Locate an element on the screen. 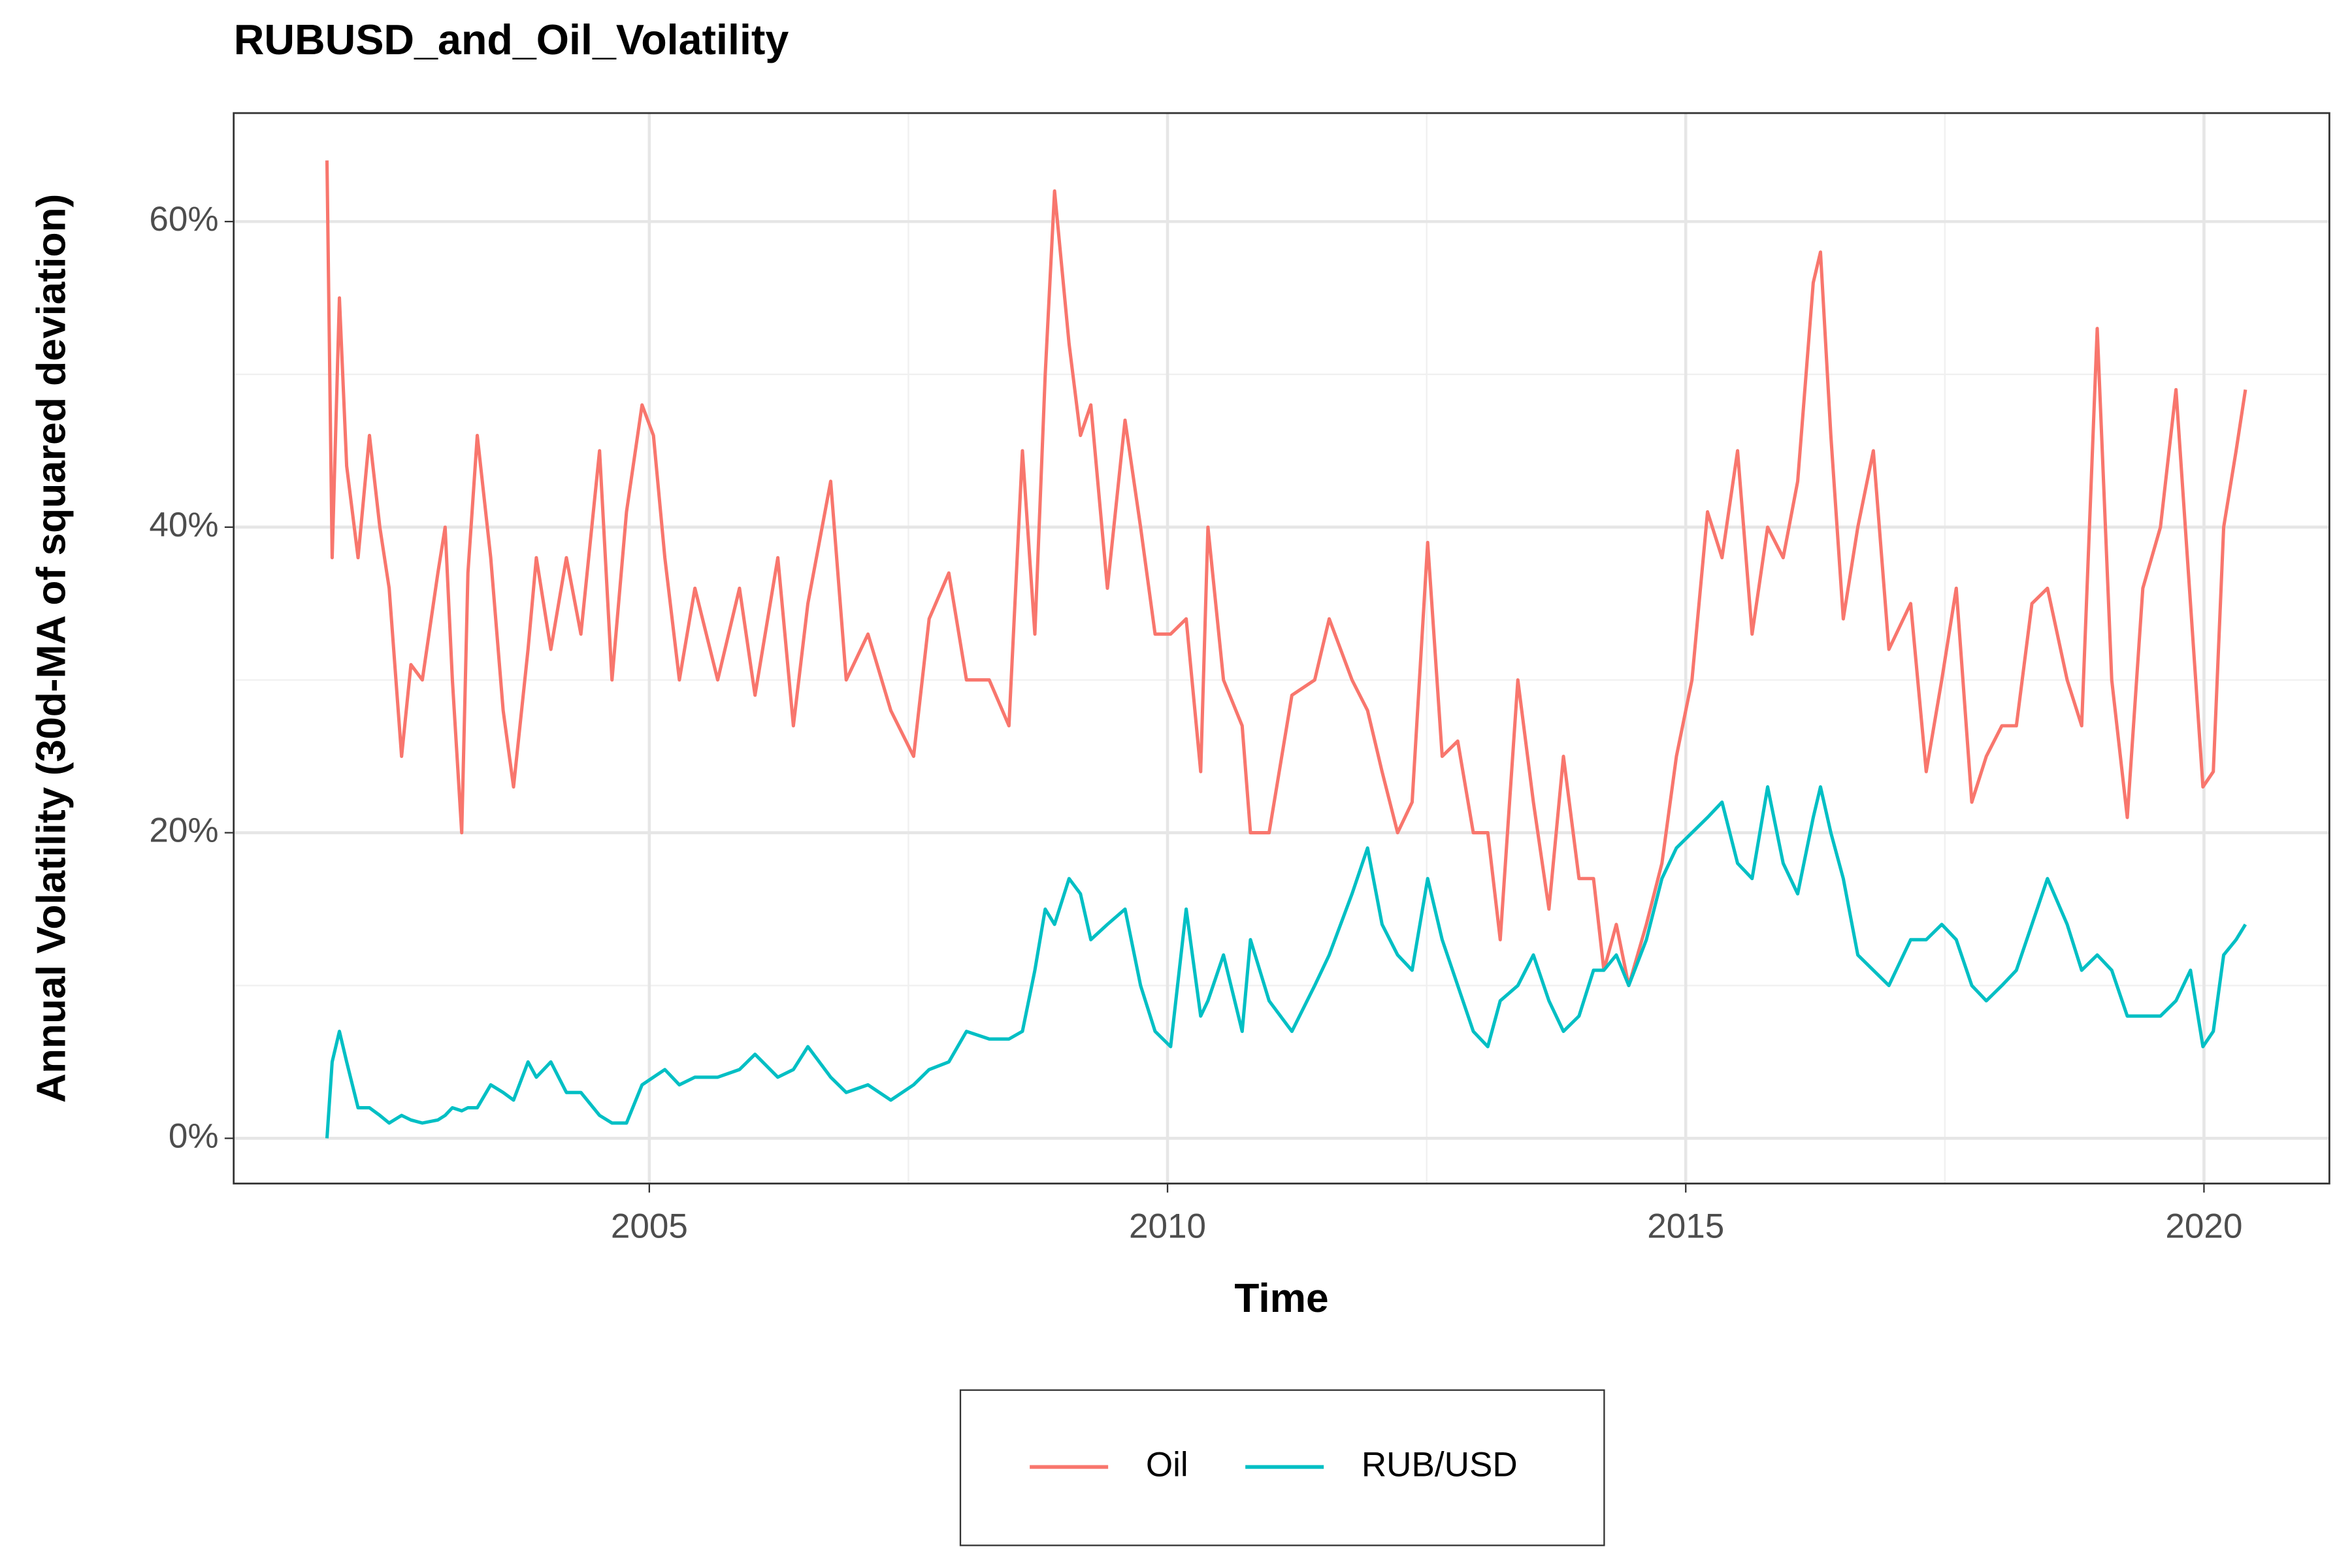 The height and width of the screenshot is (1568, 2352). y-tick-label: 40% is located at coordinates (183, 525).